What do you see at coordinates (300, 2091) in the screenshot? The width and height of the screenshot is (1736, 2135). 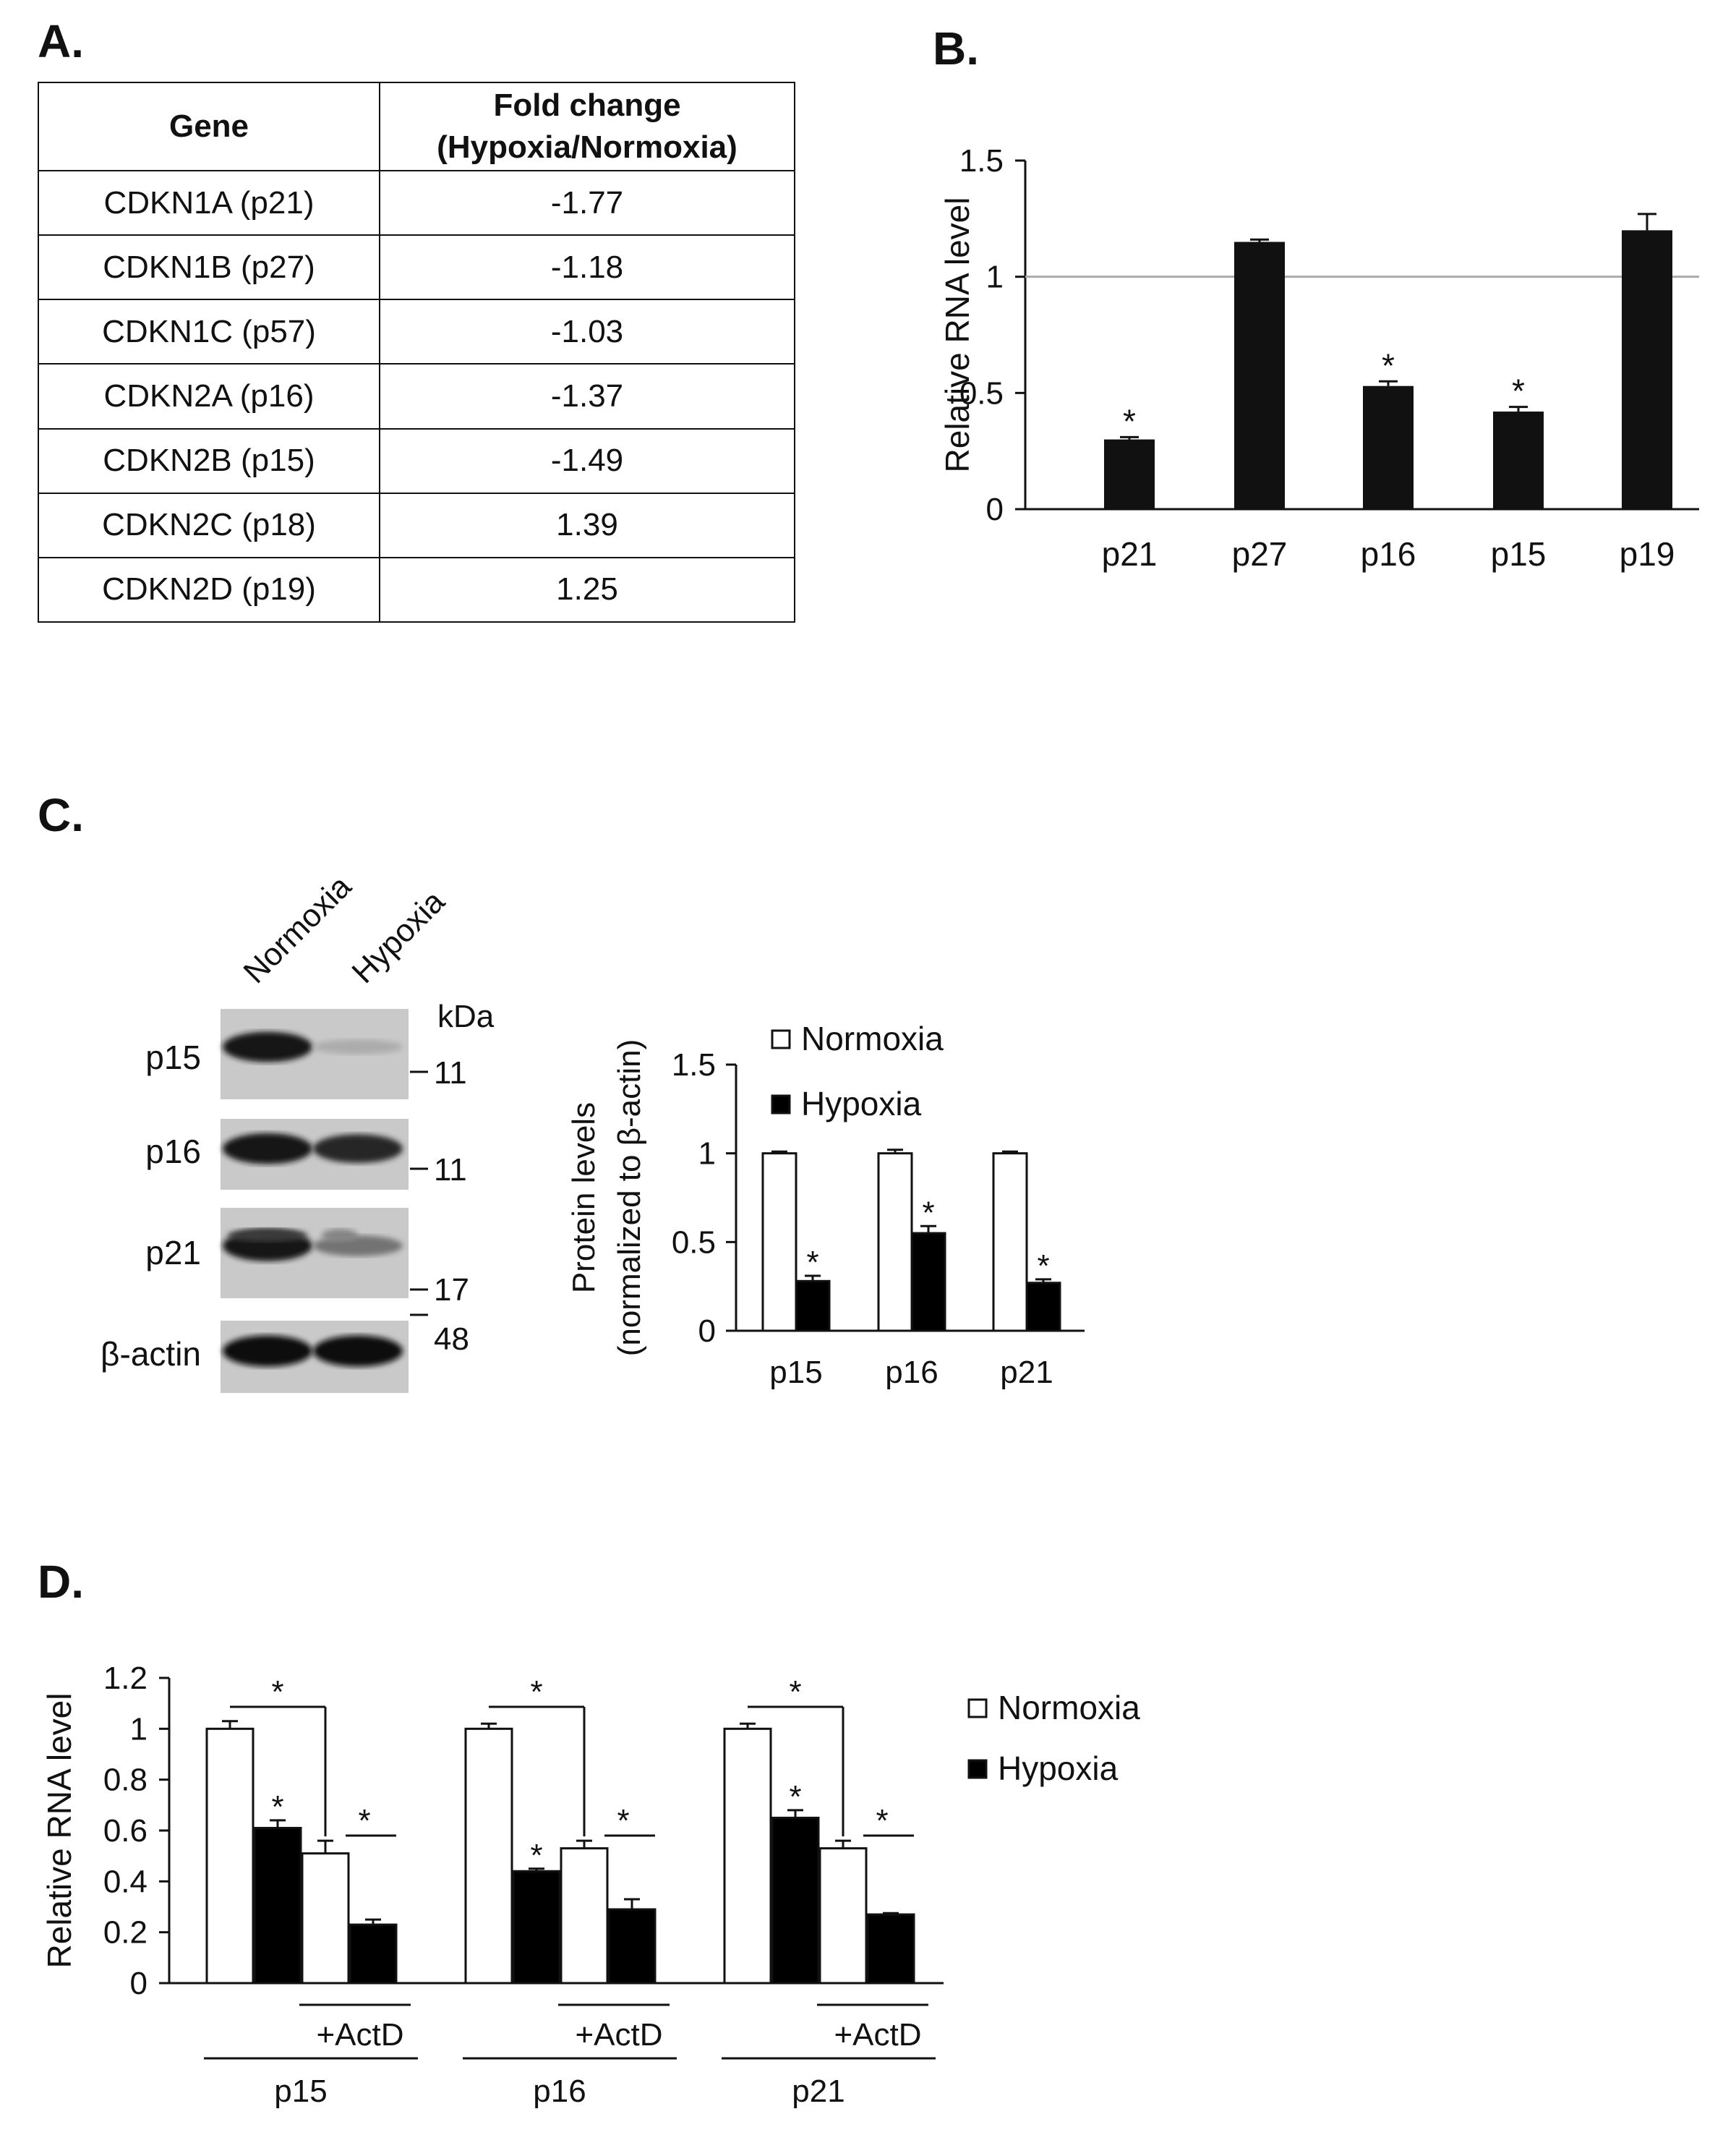 I see `group-label-p15: p15` at bounding box center [300, 2091].